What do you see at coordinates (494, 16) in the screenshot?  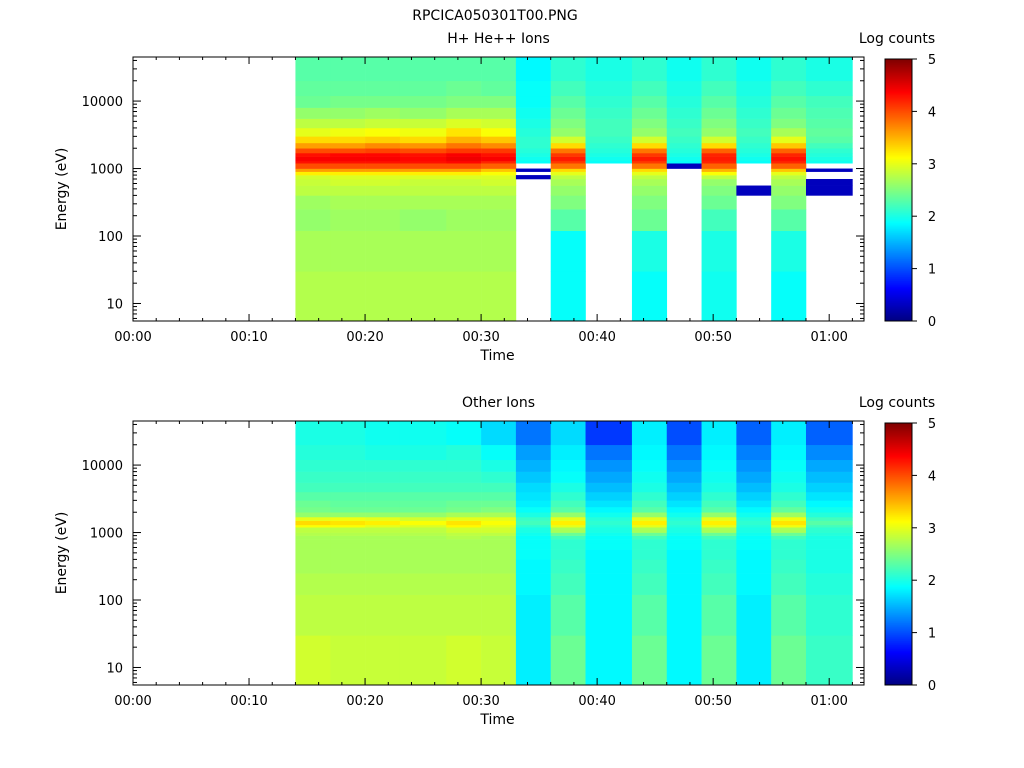 I see `figure-title: RPCICA050301T00.PNG` at bounding box center [494, 16].